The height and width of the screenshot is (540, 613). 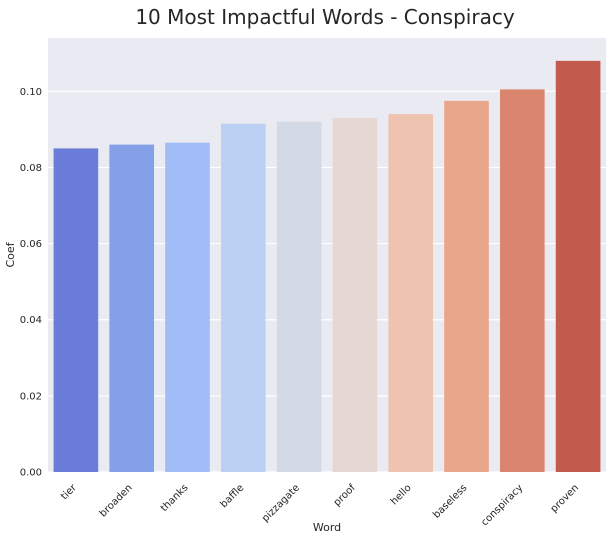 I want to click on bar-baffle, so click(x=243, y=297).